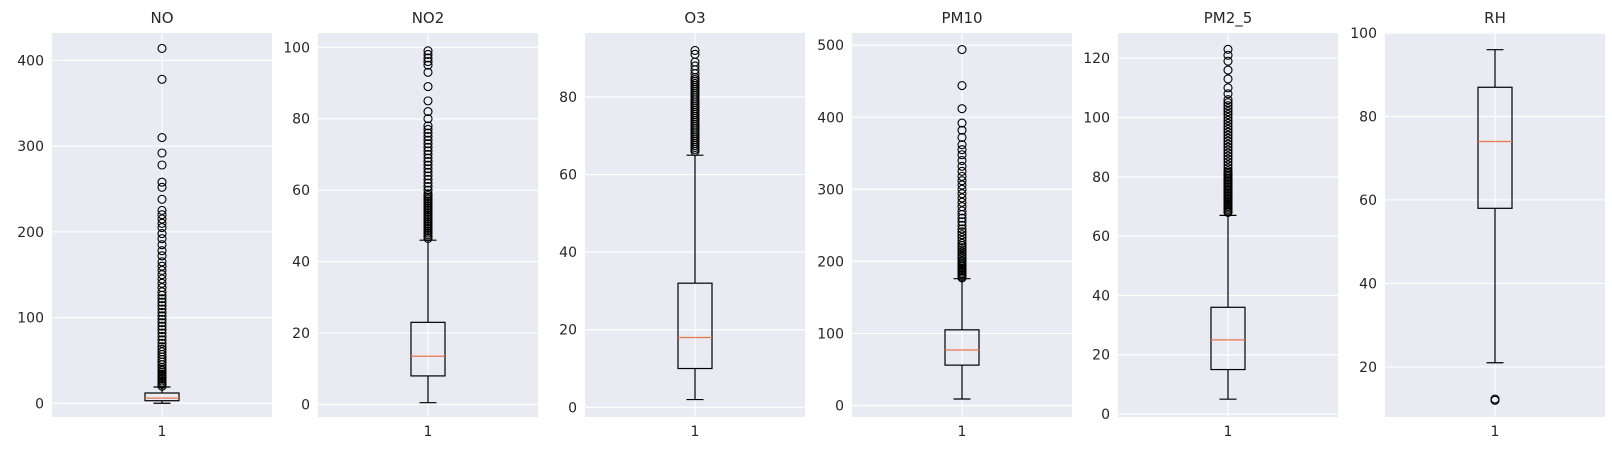 Image resolution: width=1612 pixels, height=455 pixels. What do you see at coordinates (30, 61) in the screenshot?
I see `y-tick-label-no: 400` at bounding box center [30, 61].